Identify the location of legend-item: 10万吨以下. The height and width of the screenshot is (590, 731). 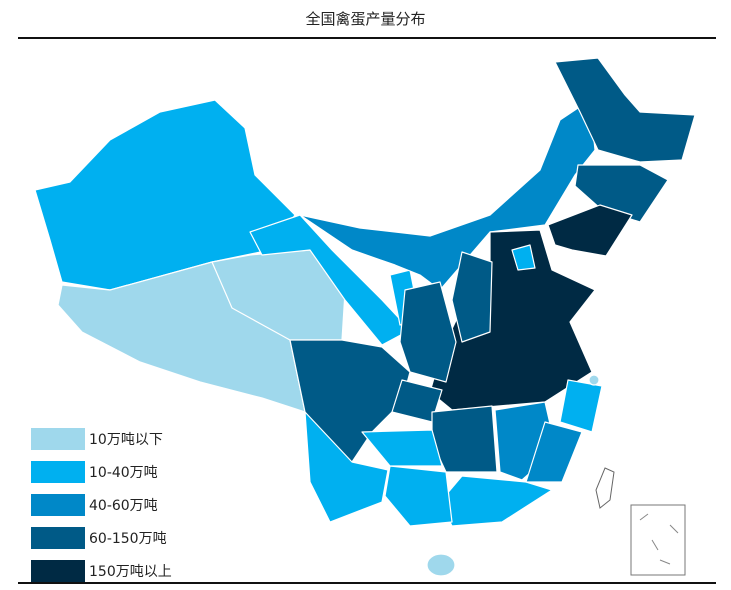
(101, 438).